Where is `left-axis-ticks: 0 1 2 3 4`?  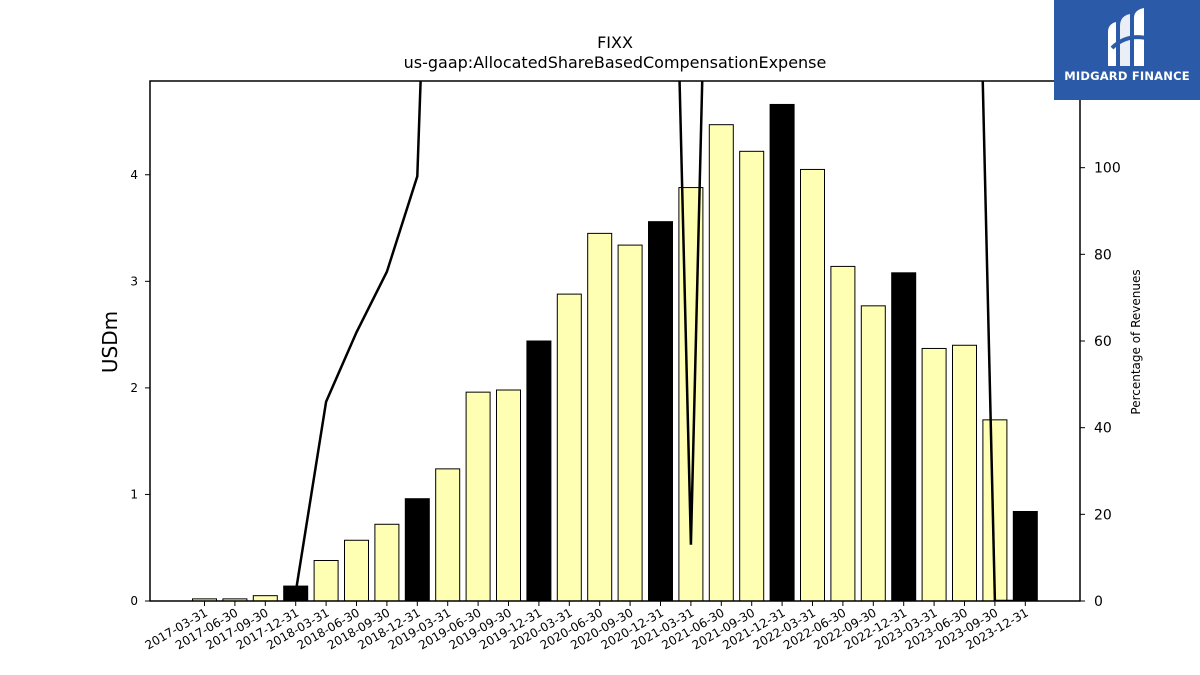 left-axis-ticks: 0 1 2 3 4 is located at coordinates (140, 388).